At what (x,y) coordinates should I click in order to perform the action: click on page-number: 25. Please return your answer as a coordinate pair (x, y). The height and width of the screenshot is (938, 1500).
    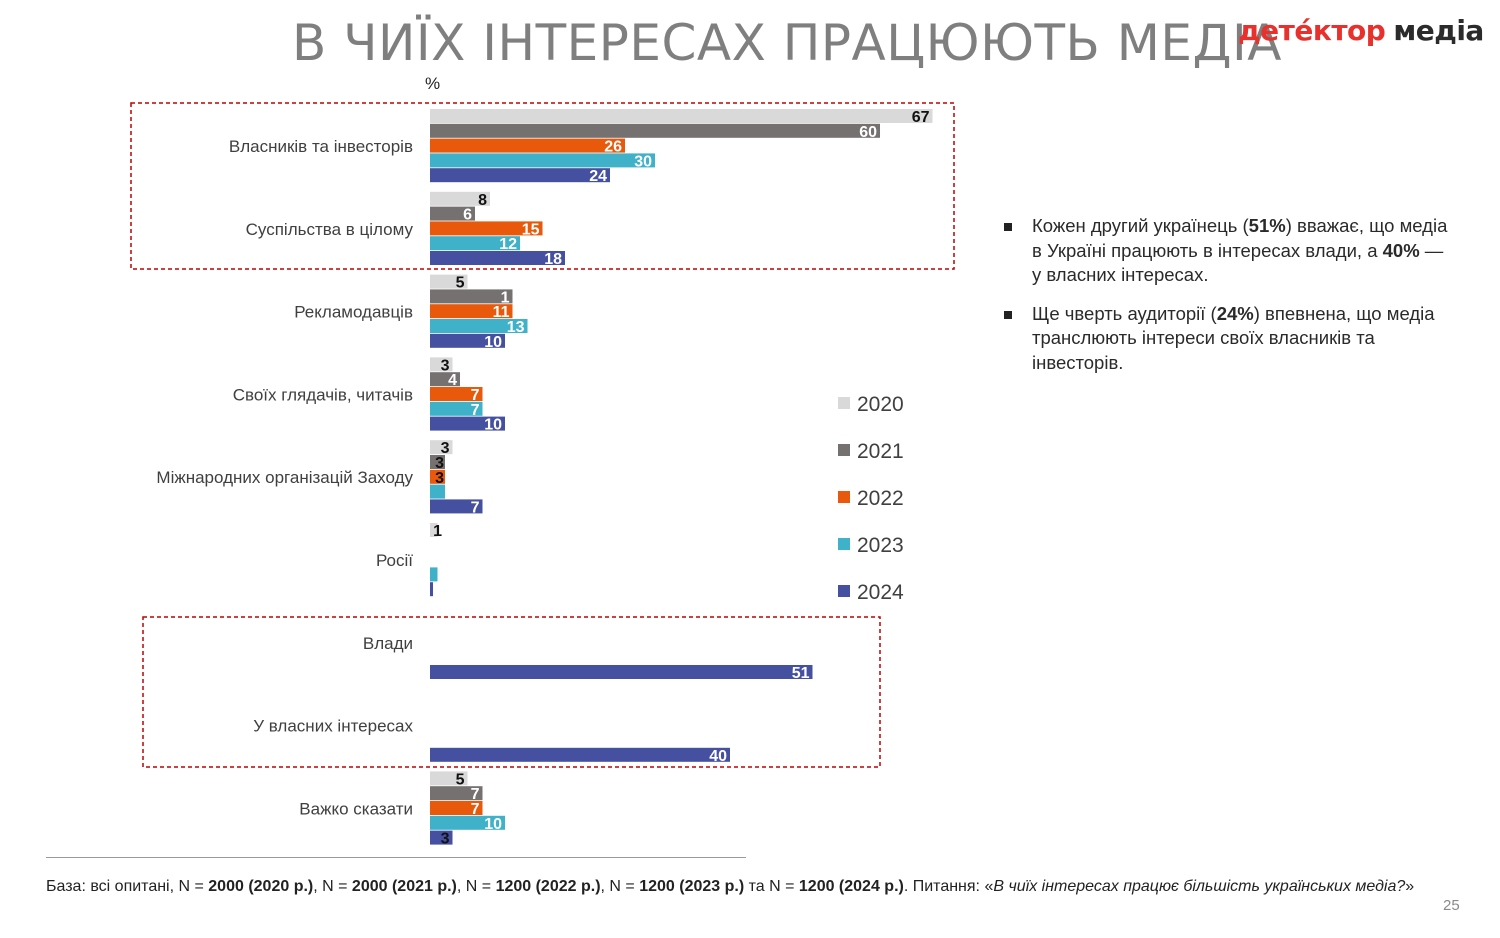
    Looking at the image, I should click on (1451, 905).